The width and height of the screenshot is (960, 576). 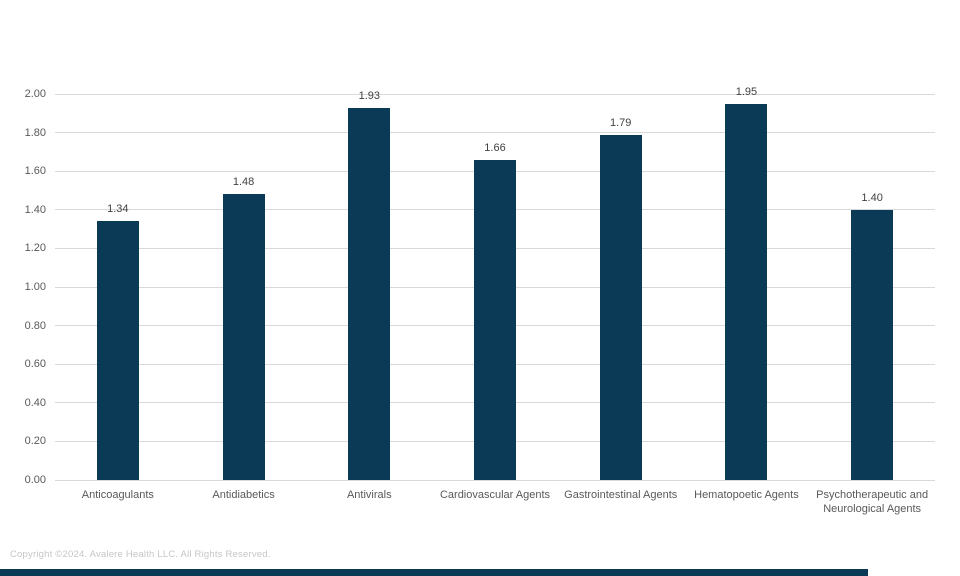 What do you see at coordinates (35, 364) in the screenshot?
I see `y-axis-tick-label: 0.60` at bounding box center [35, 364].